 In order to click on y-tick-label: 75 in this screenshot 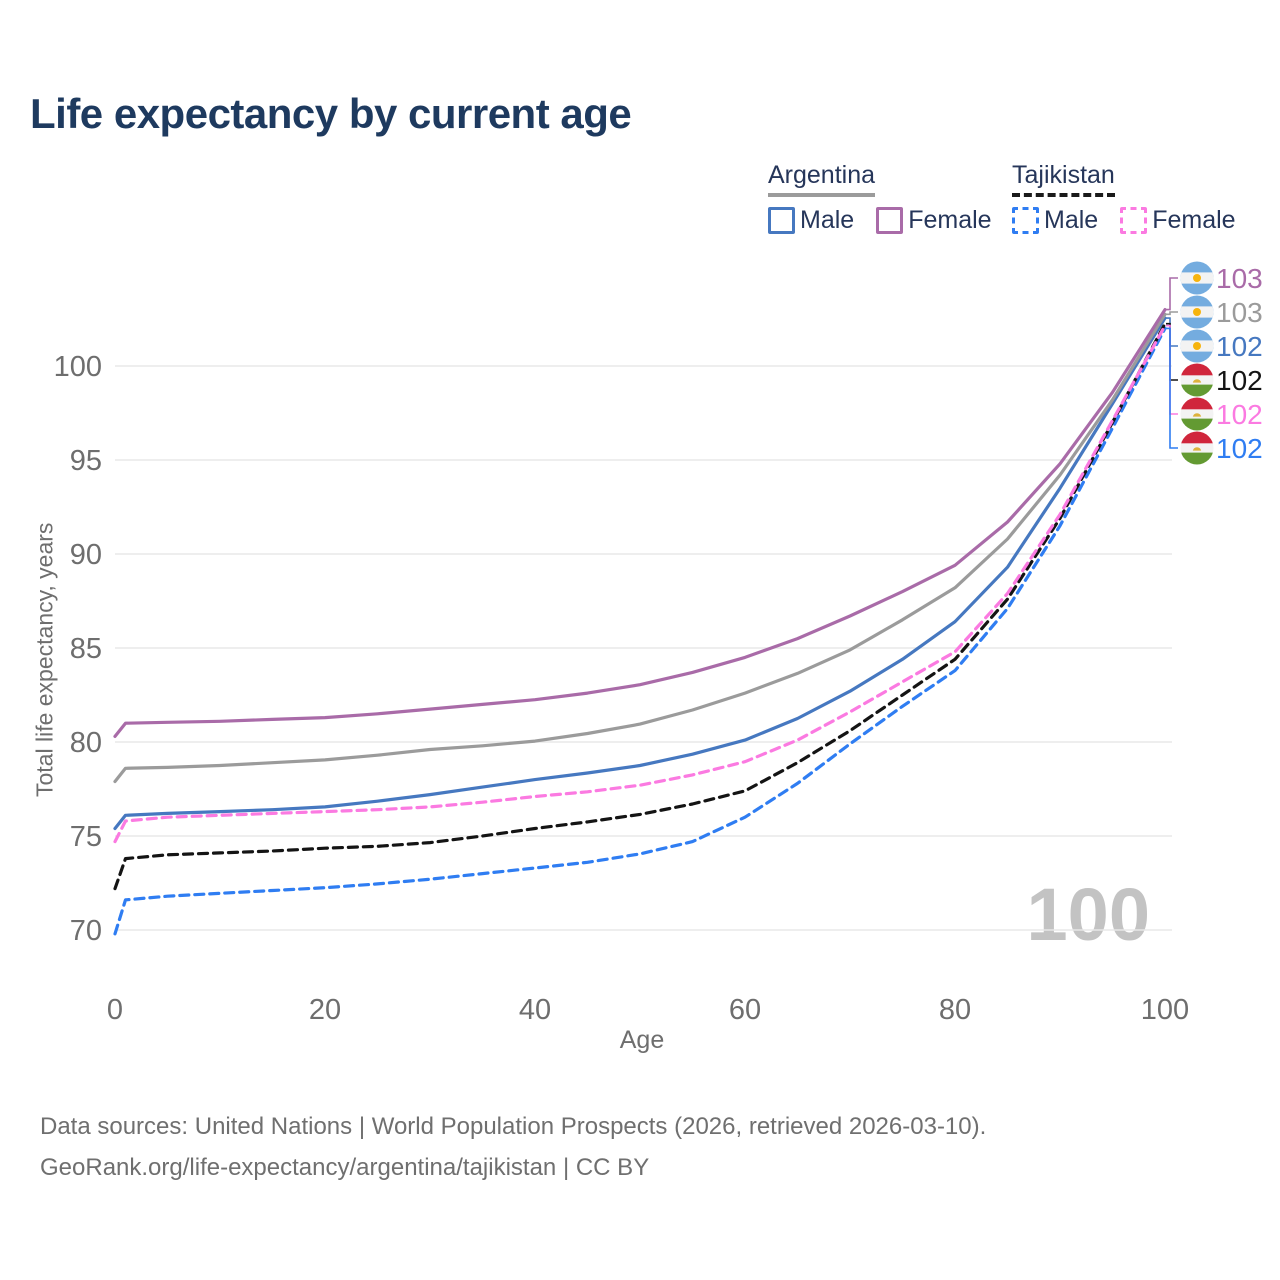, I will do `click(86, 837)`.